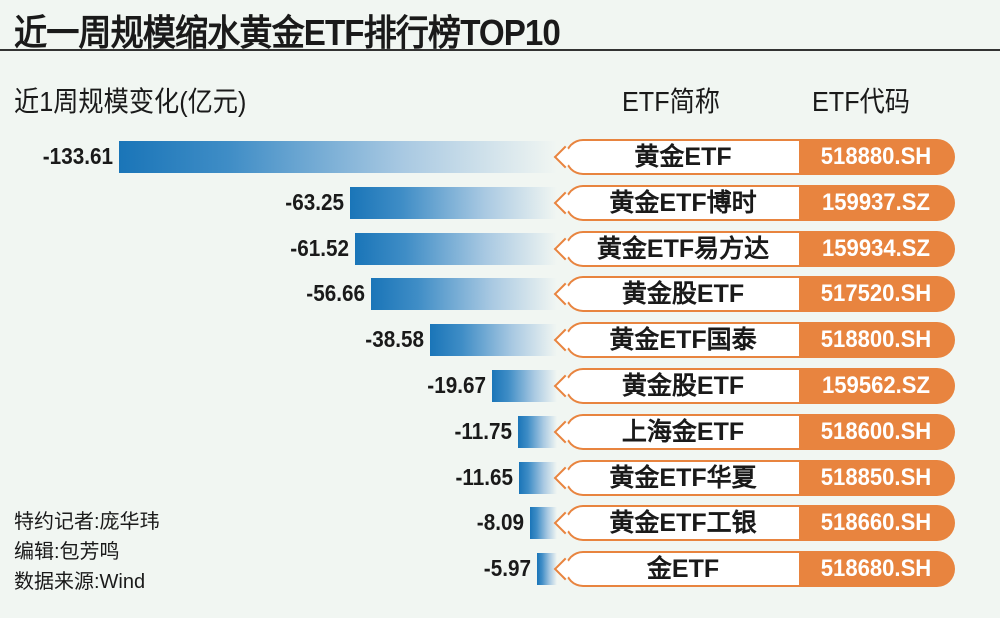 The image size is (1000, 618). What do you see at coordinates (671, 101) in the screenshot?
I see `header-name: ETF简称` at bounding box center [671, 101].